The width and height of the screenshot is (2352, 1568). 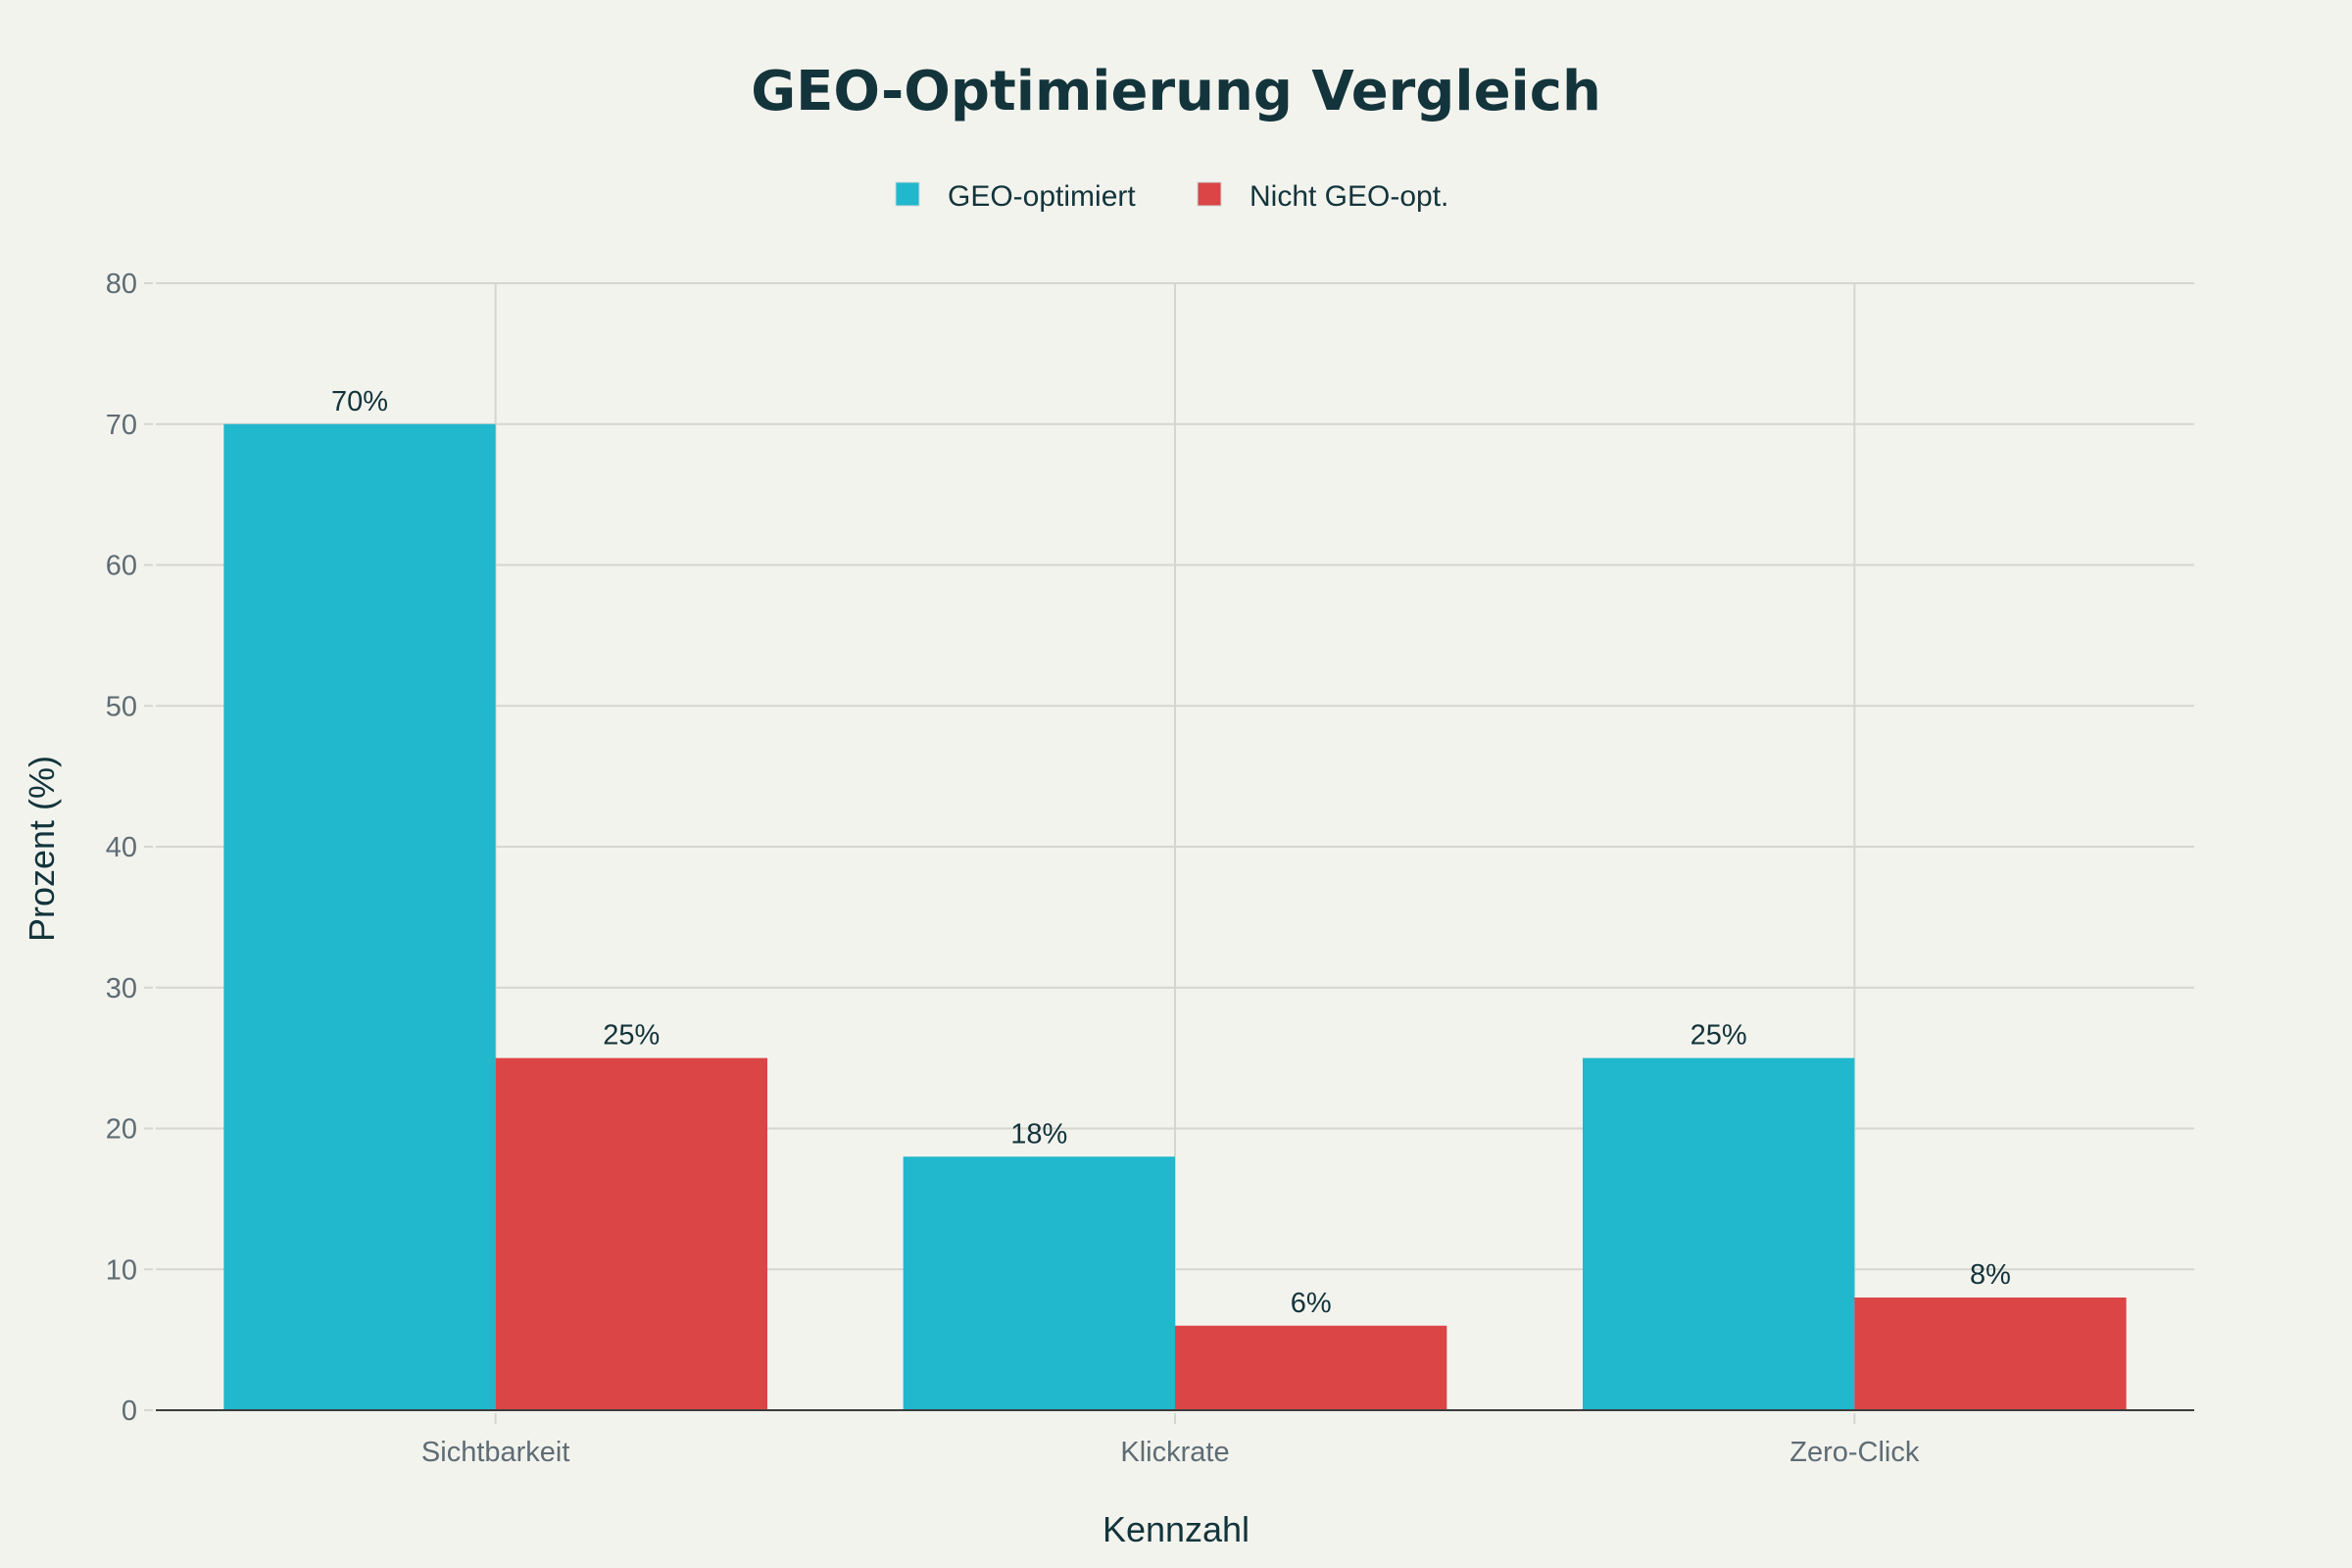 I want to click on y-tick-label: 20, so click(x=121, y=1130).